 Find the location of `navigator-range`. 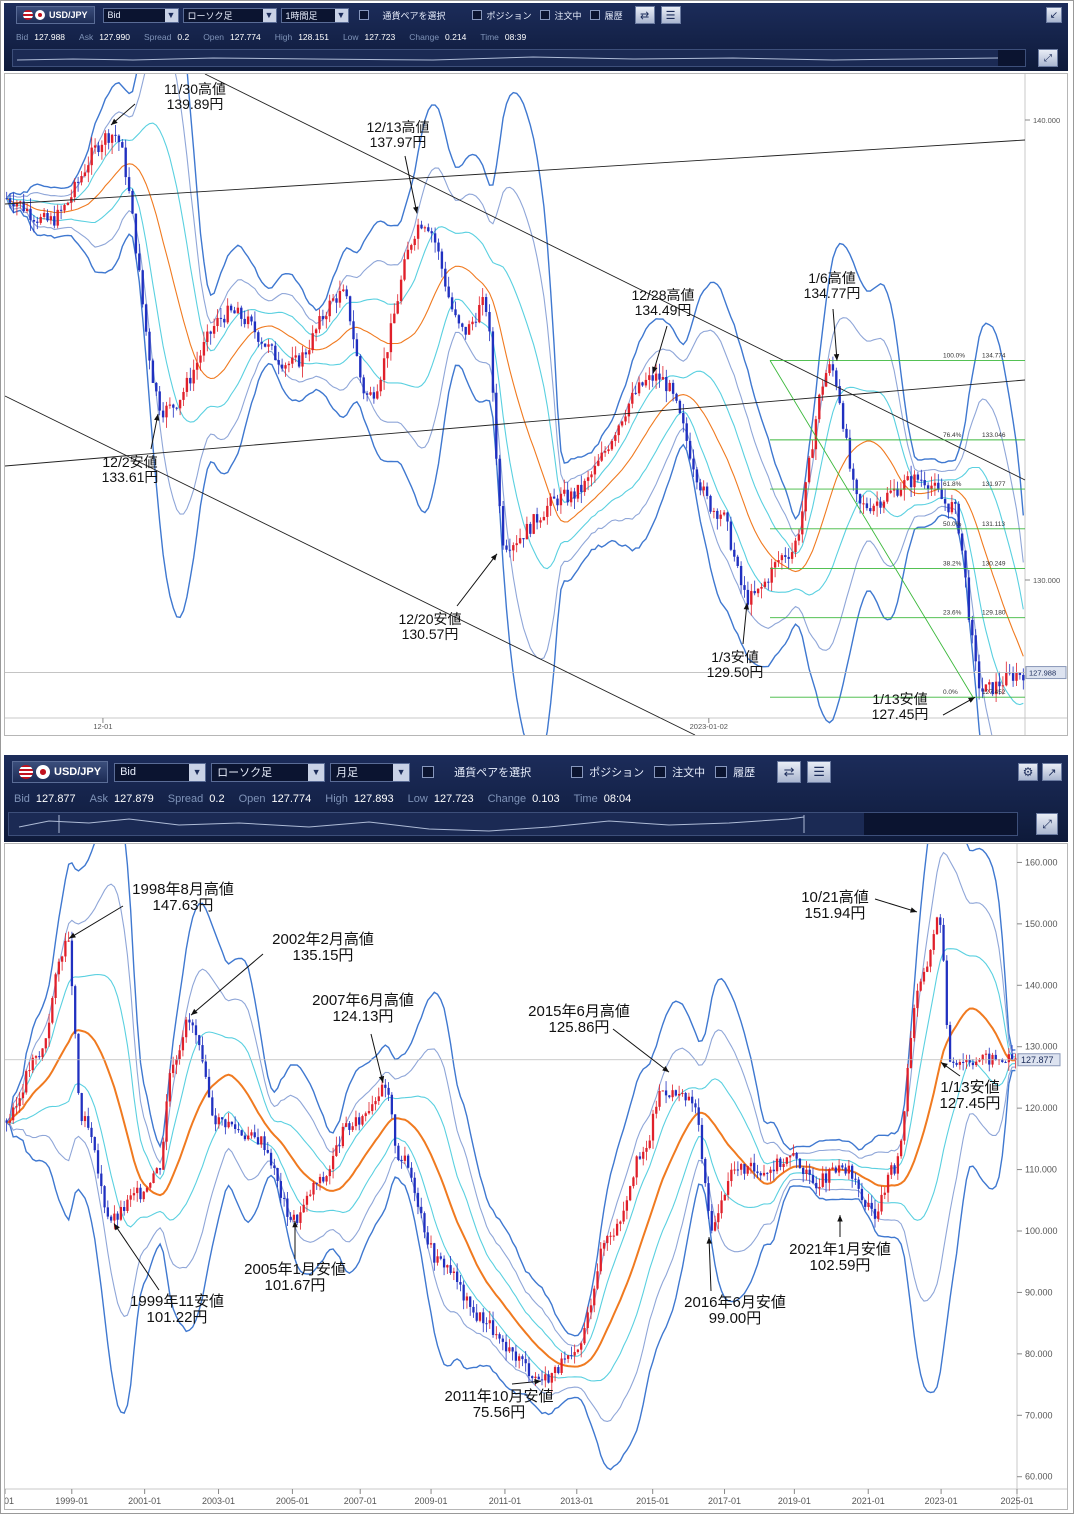

navigator-range is located at coordinates (436, 824).